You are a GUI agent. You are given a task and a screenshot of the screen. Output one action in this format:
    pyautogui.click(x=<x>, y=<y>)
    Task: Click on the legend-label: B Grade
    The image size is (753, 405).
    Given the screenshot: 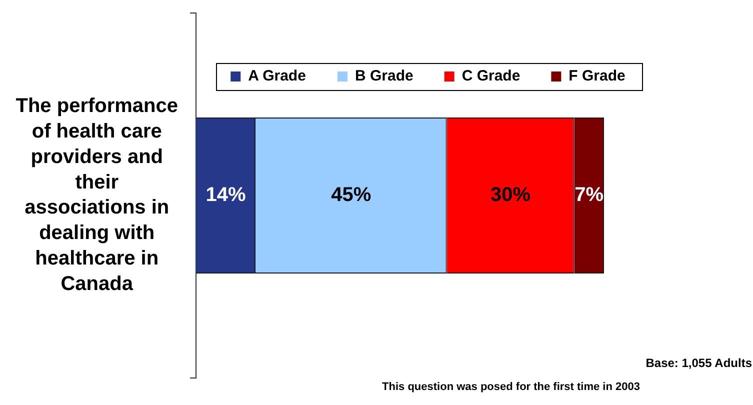 What is the action you would take?
    pyautogui.click(x=384, y=76)
    